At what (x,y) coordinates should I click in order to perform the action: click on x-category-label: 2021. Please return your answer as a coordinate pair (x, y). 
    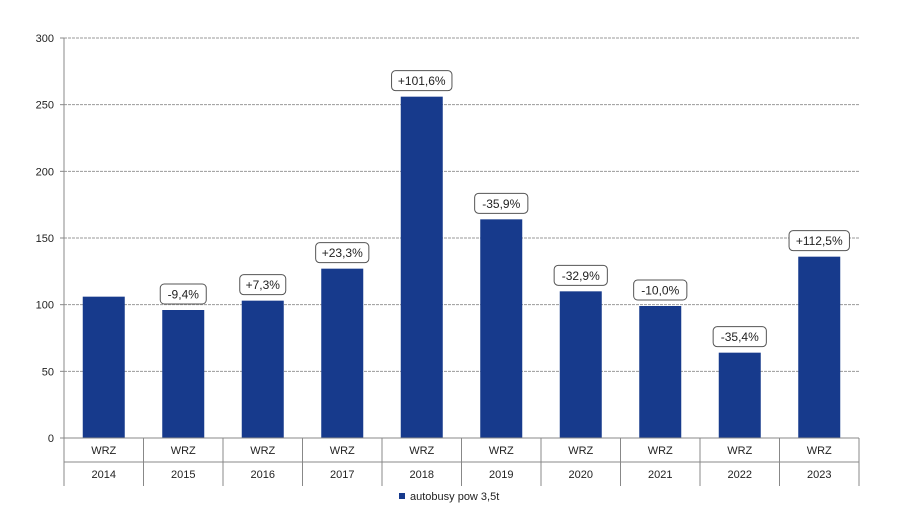
    Looking at the image, I should click on (660, 475).